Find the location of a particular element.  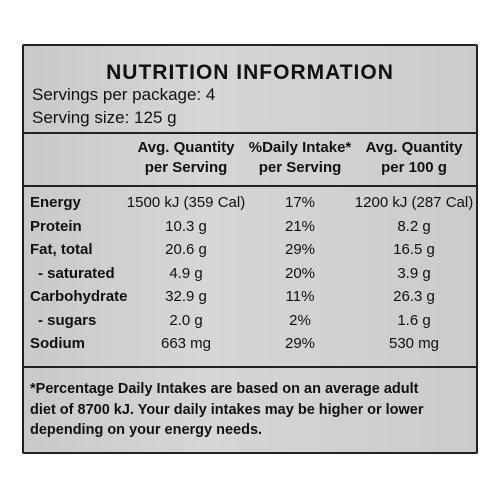

cell: 2% is located at coordinates (300, 320).